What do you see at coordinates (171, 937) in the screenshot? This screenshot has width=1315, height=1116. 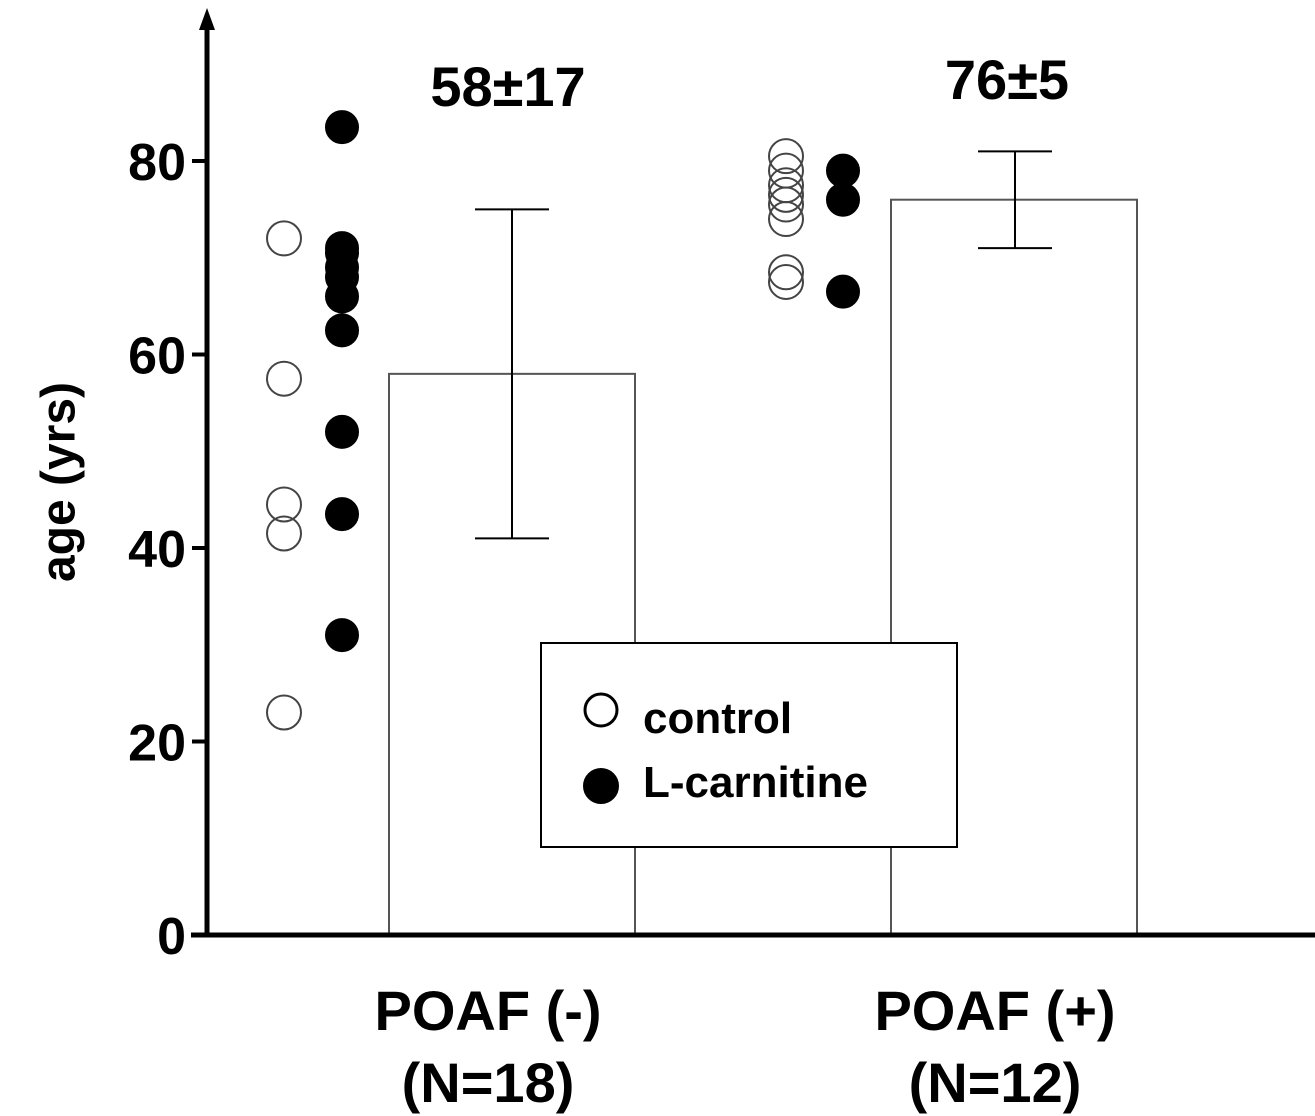 I see `y-tick-label: 0` at bounding box center [171, 937].